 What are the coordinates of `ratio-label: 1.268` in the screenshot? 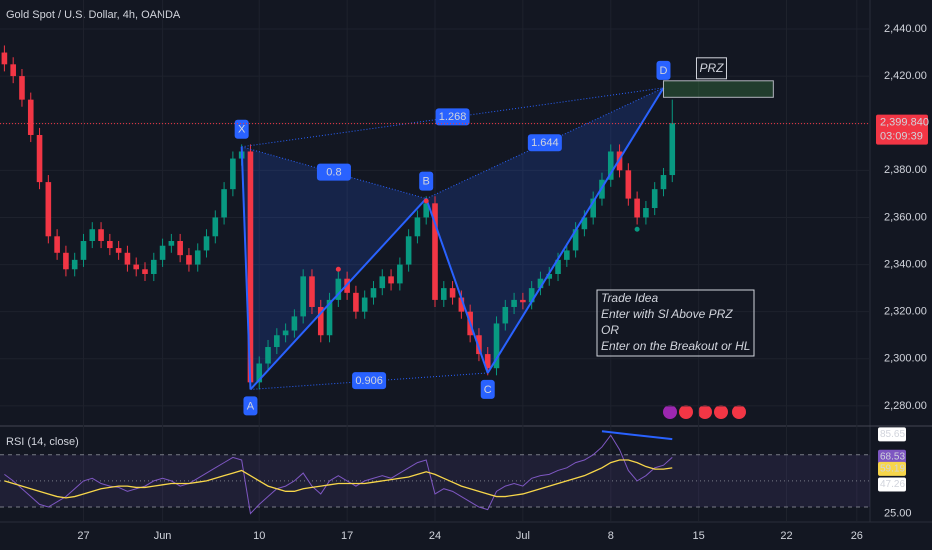 It's located at (453, 117).